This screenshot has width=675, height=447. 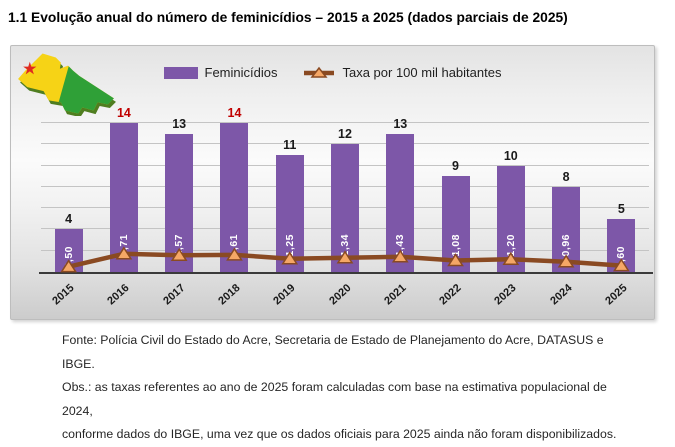 I want to click on bar-2022: 9 1,08 2022, so click(x=453, y=233).